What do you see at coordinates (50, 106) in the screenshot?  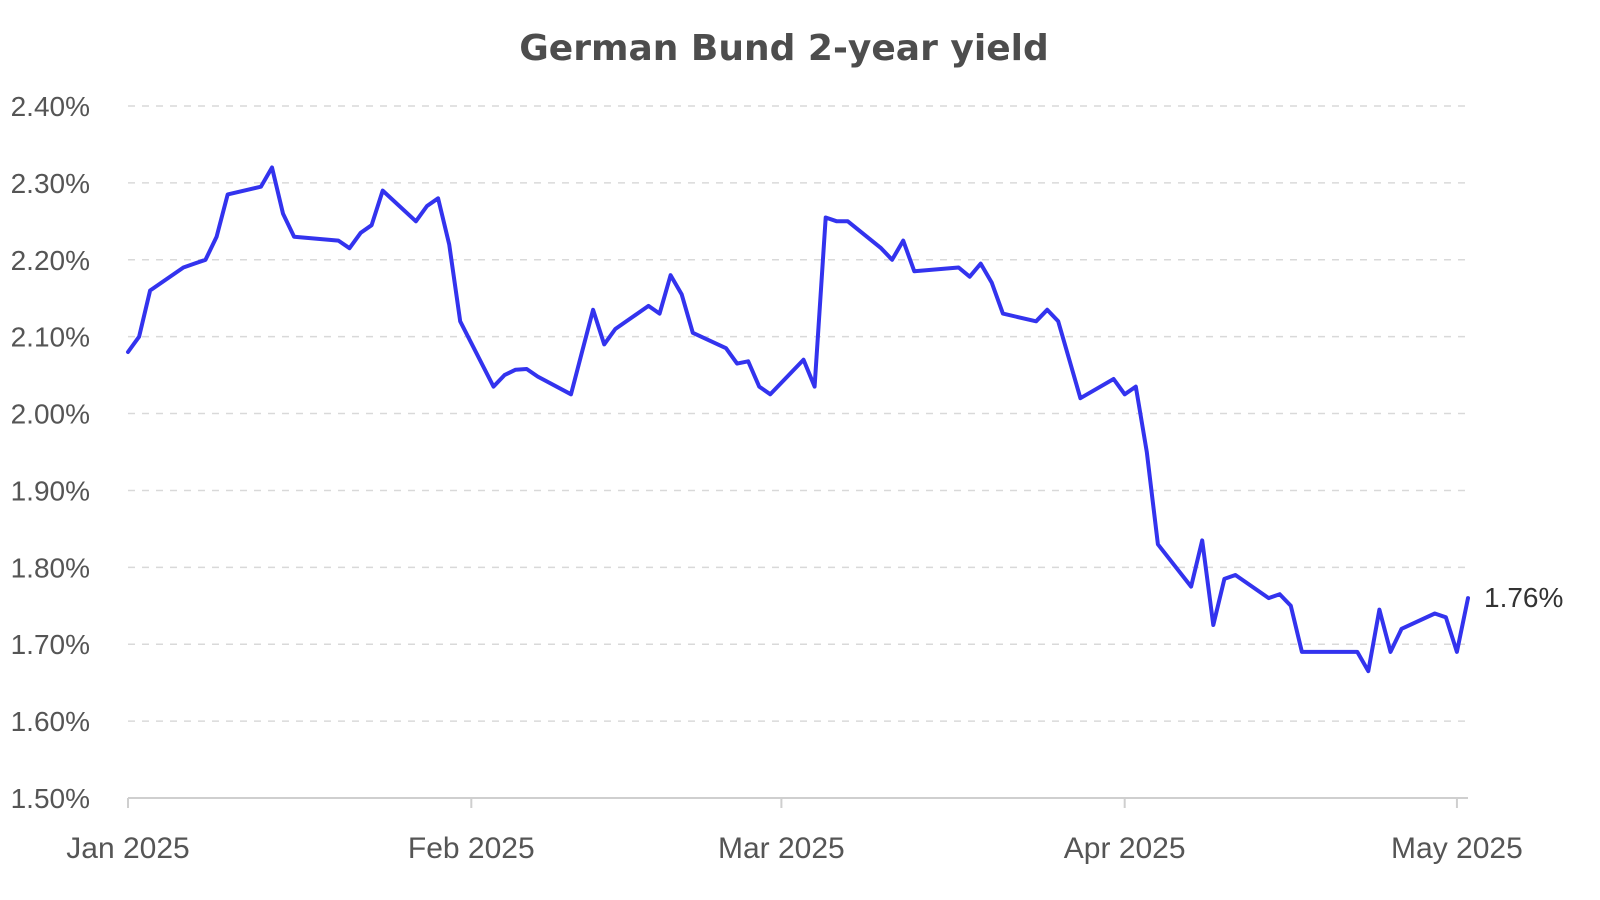 I see `y-tick-label: 2.40%` at bounding box center [50, 106].